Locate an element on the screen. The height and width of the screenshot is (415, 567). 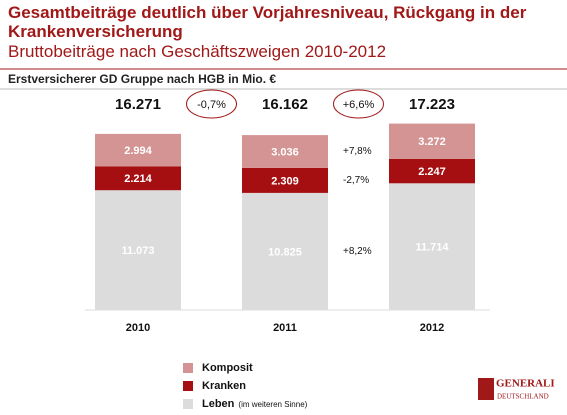
total-change: +6,6% is located at coordinates (359, 105).